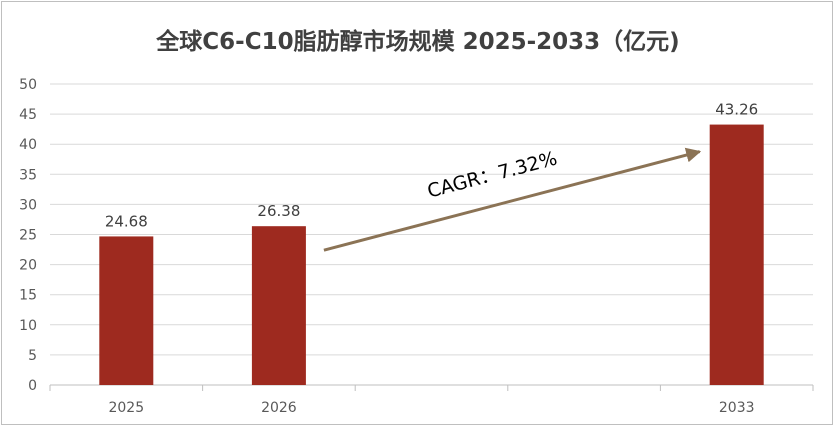 The height and width of the screenshot is (428, 836). I want to click on data-label: 43.26, so click(736, 110).